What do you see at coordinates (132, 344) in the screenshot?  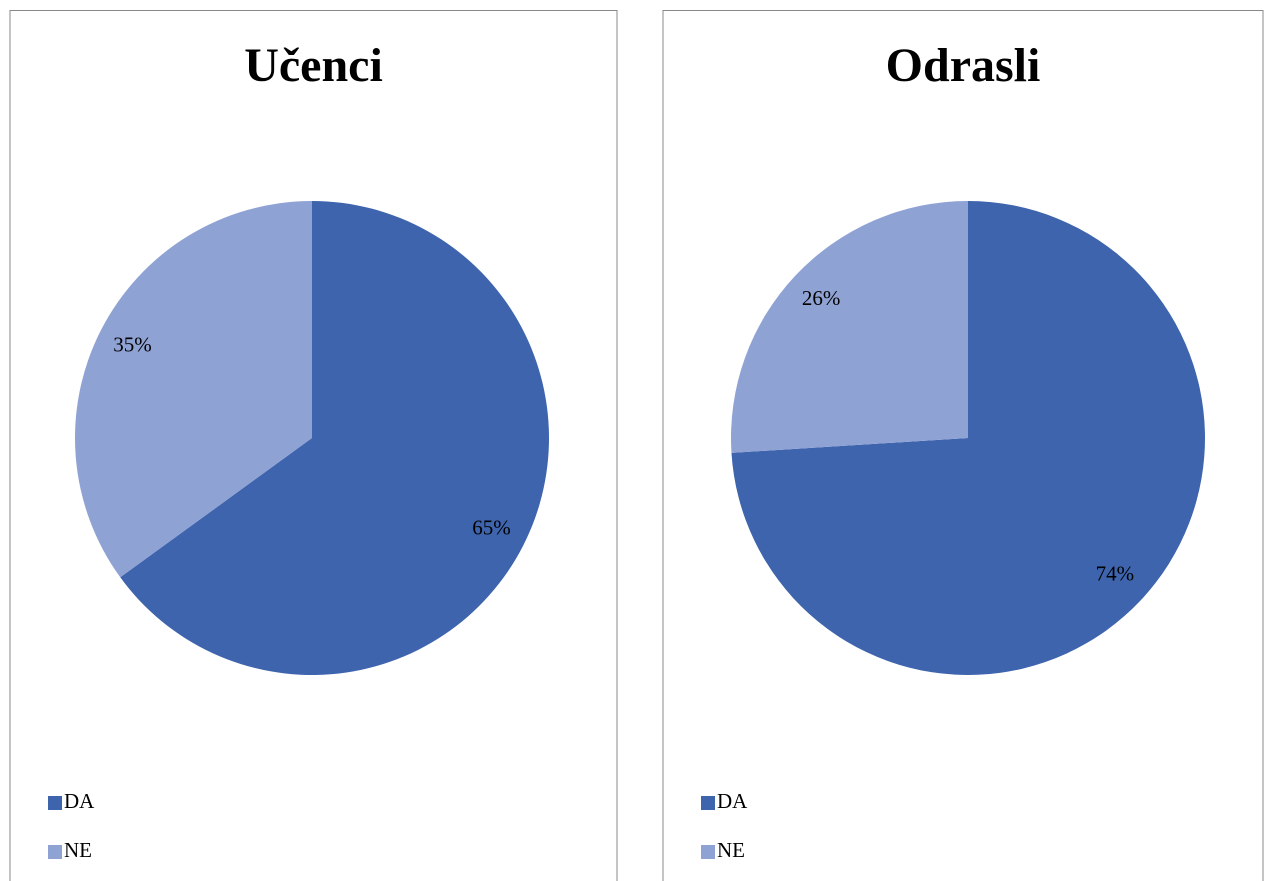 I see `data-label: 35%` at bounding box center [132, 344].